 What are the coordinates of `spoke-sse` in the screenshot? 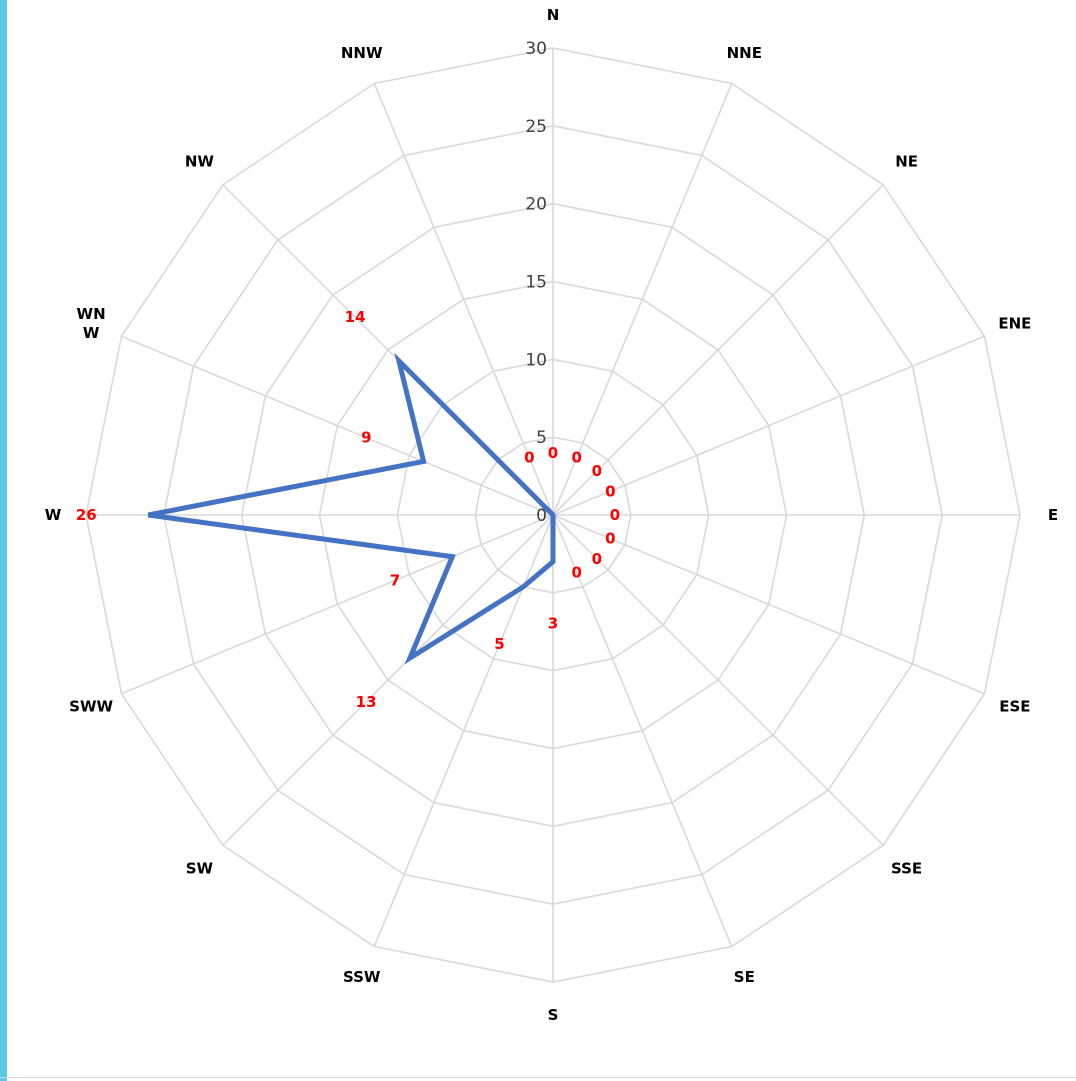 It's located at (718, 680).